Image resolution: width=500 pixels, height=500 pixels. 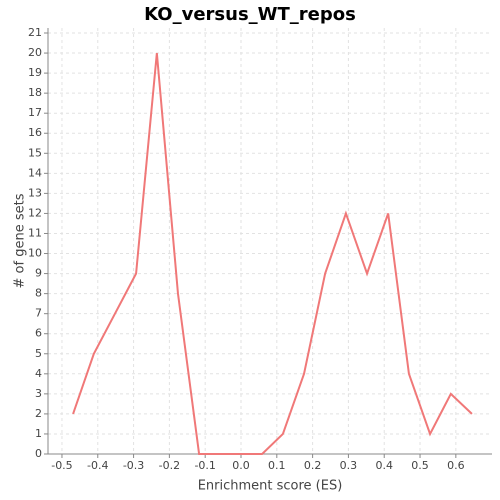 What do you see at coordinates (38, 273) in the screenshot?
I see `y-tick-label: 9` at bounding box center [38, 273].